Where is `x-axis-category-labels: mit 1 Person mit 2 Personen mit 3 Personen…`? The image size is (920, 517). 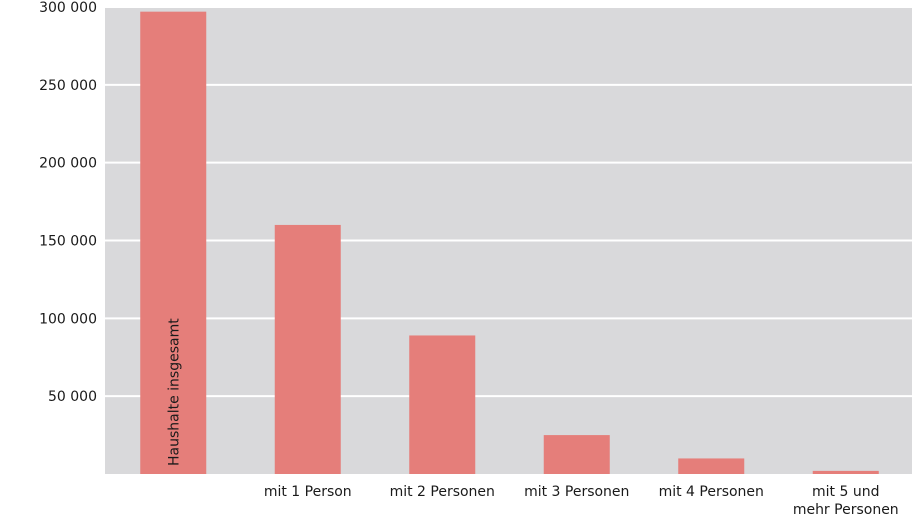 x-axis-category-labels: mit 1 Person mit 2 Personen mit 3 Personen… is located at coordinates (581, 500).